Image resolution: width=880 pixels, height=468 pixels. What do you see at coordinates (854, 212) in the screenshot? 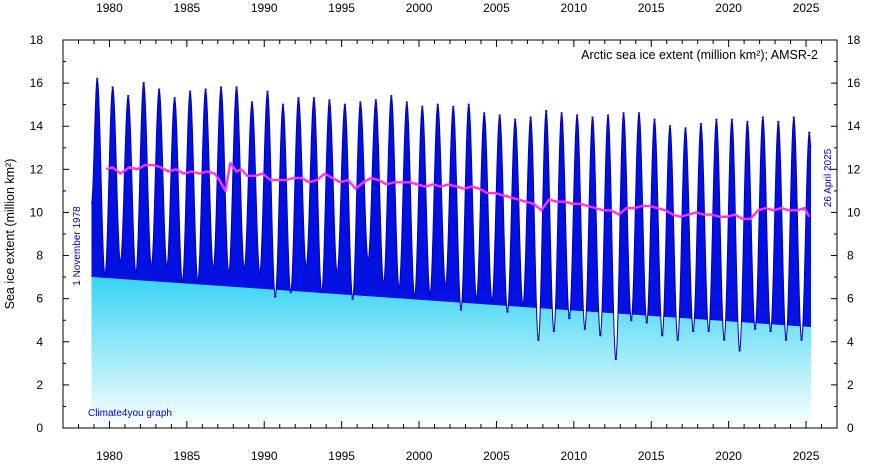
I see `y-tick-label-right: 10` at bounding box center [854, 212].